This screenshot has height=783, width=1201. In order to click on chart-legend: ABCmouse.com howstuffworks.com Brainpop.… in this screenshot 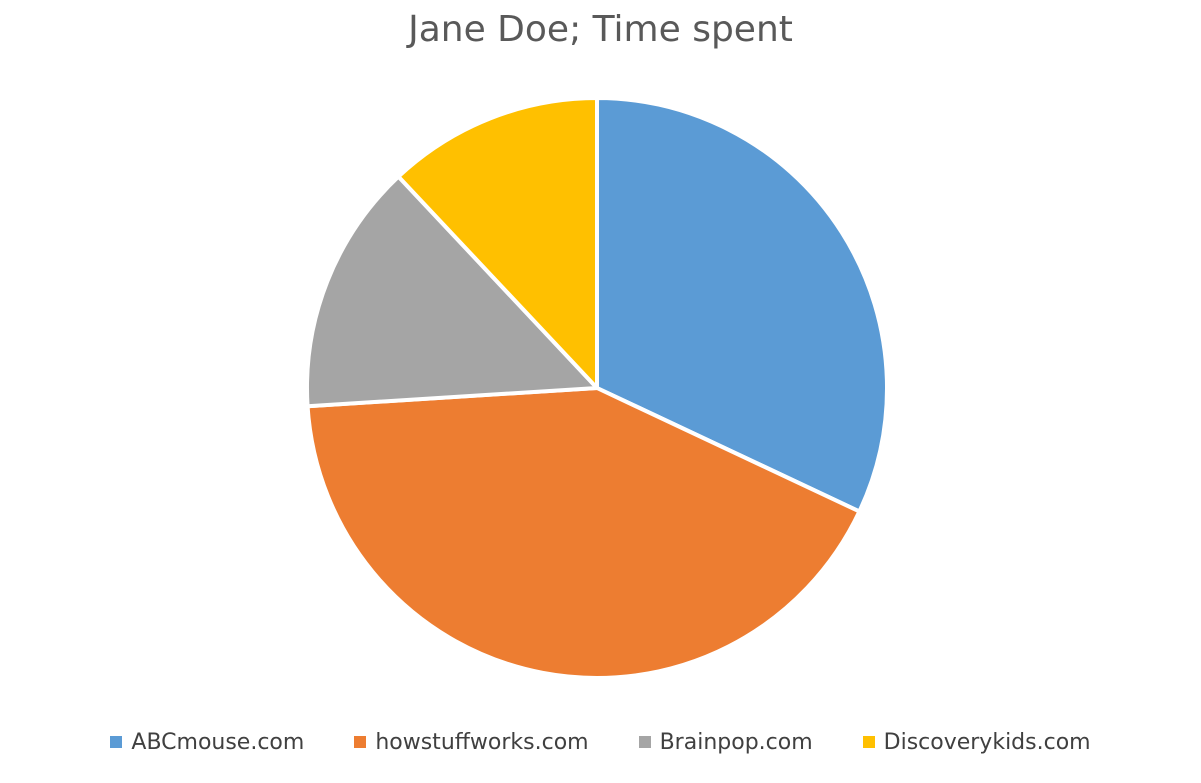, I will do `click(600, 742)`.